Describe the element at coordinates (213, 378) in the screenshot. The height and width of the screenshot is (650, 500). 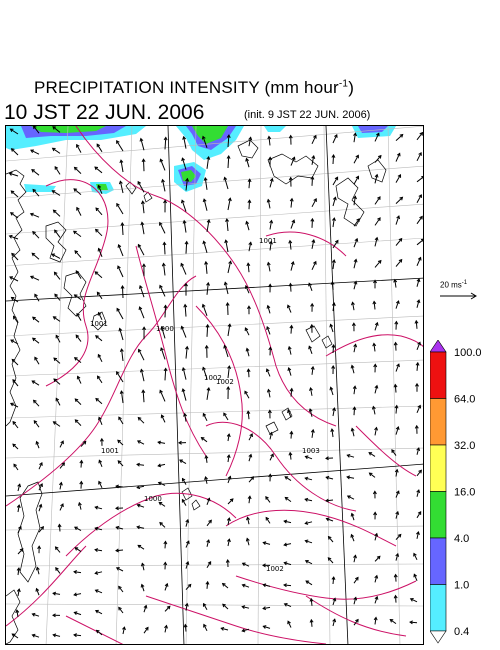
I see `isobar-label: 1002` at that location.